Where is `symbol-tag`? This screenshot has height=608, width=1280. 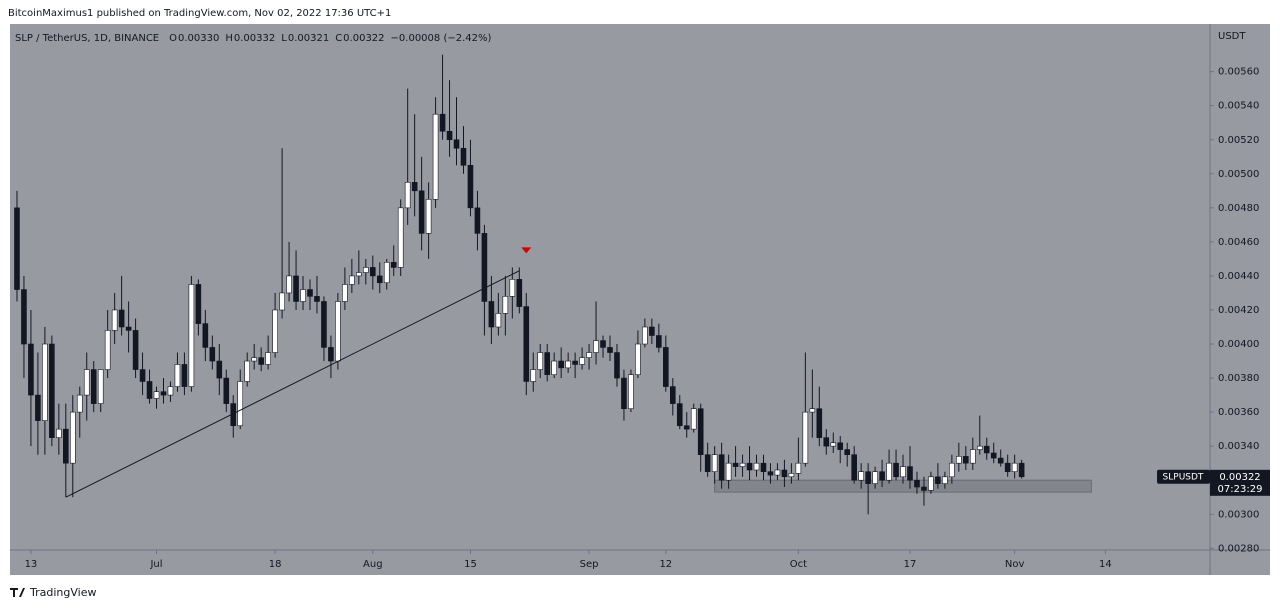 symbol-tag is located at coordinates (1183, 476).